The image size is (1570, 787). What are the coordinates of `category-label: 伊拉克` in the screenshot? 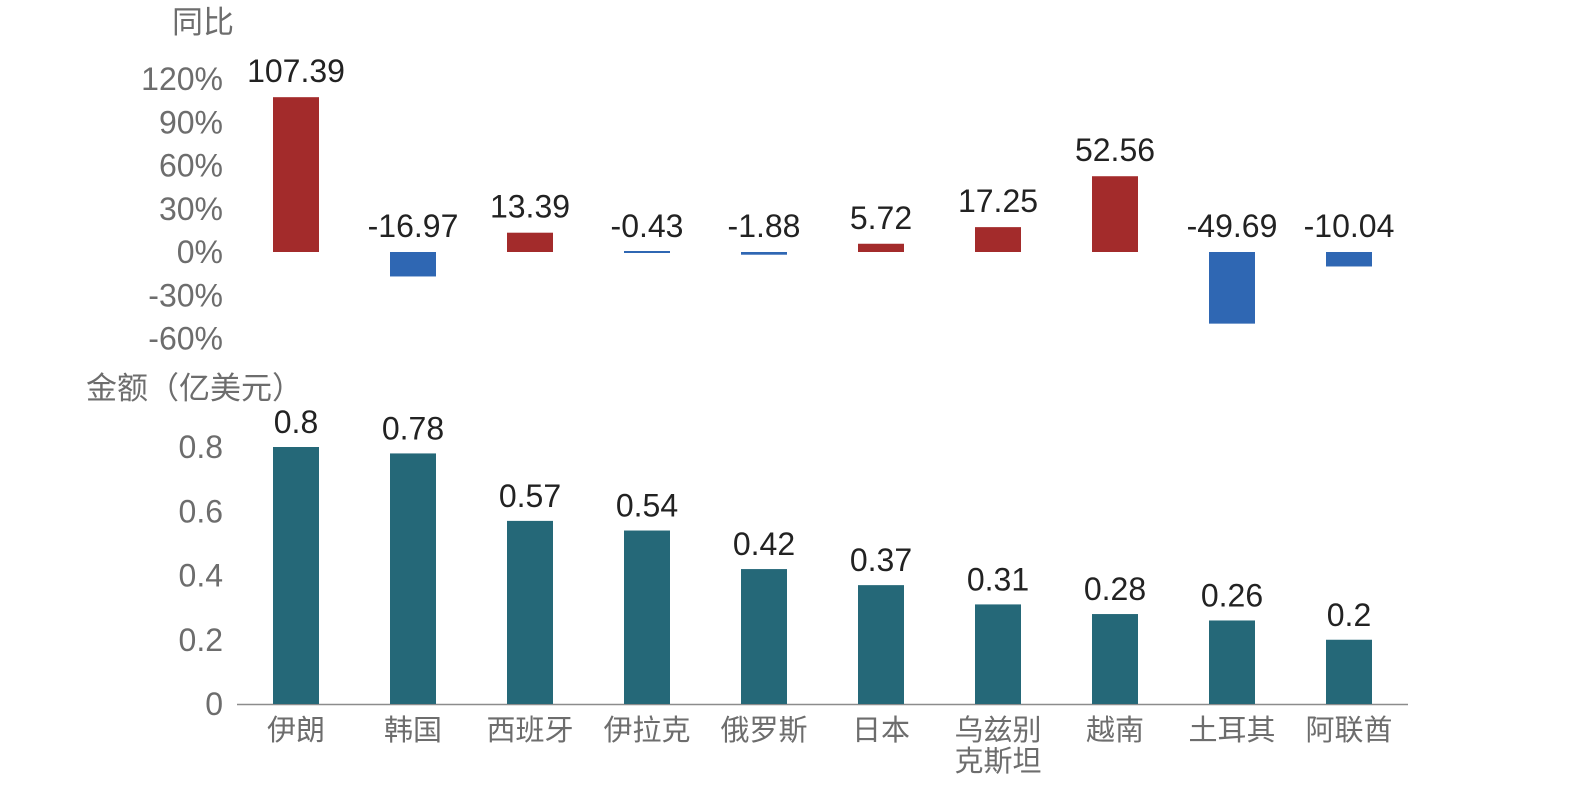 It's located at (646, 730).